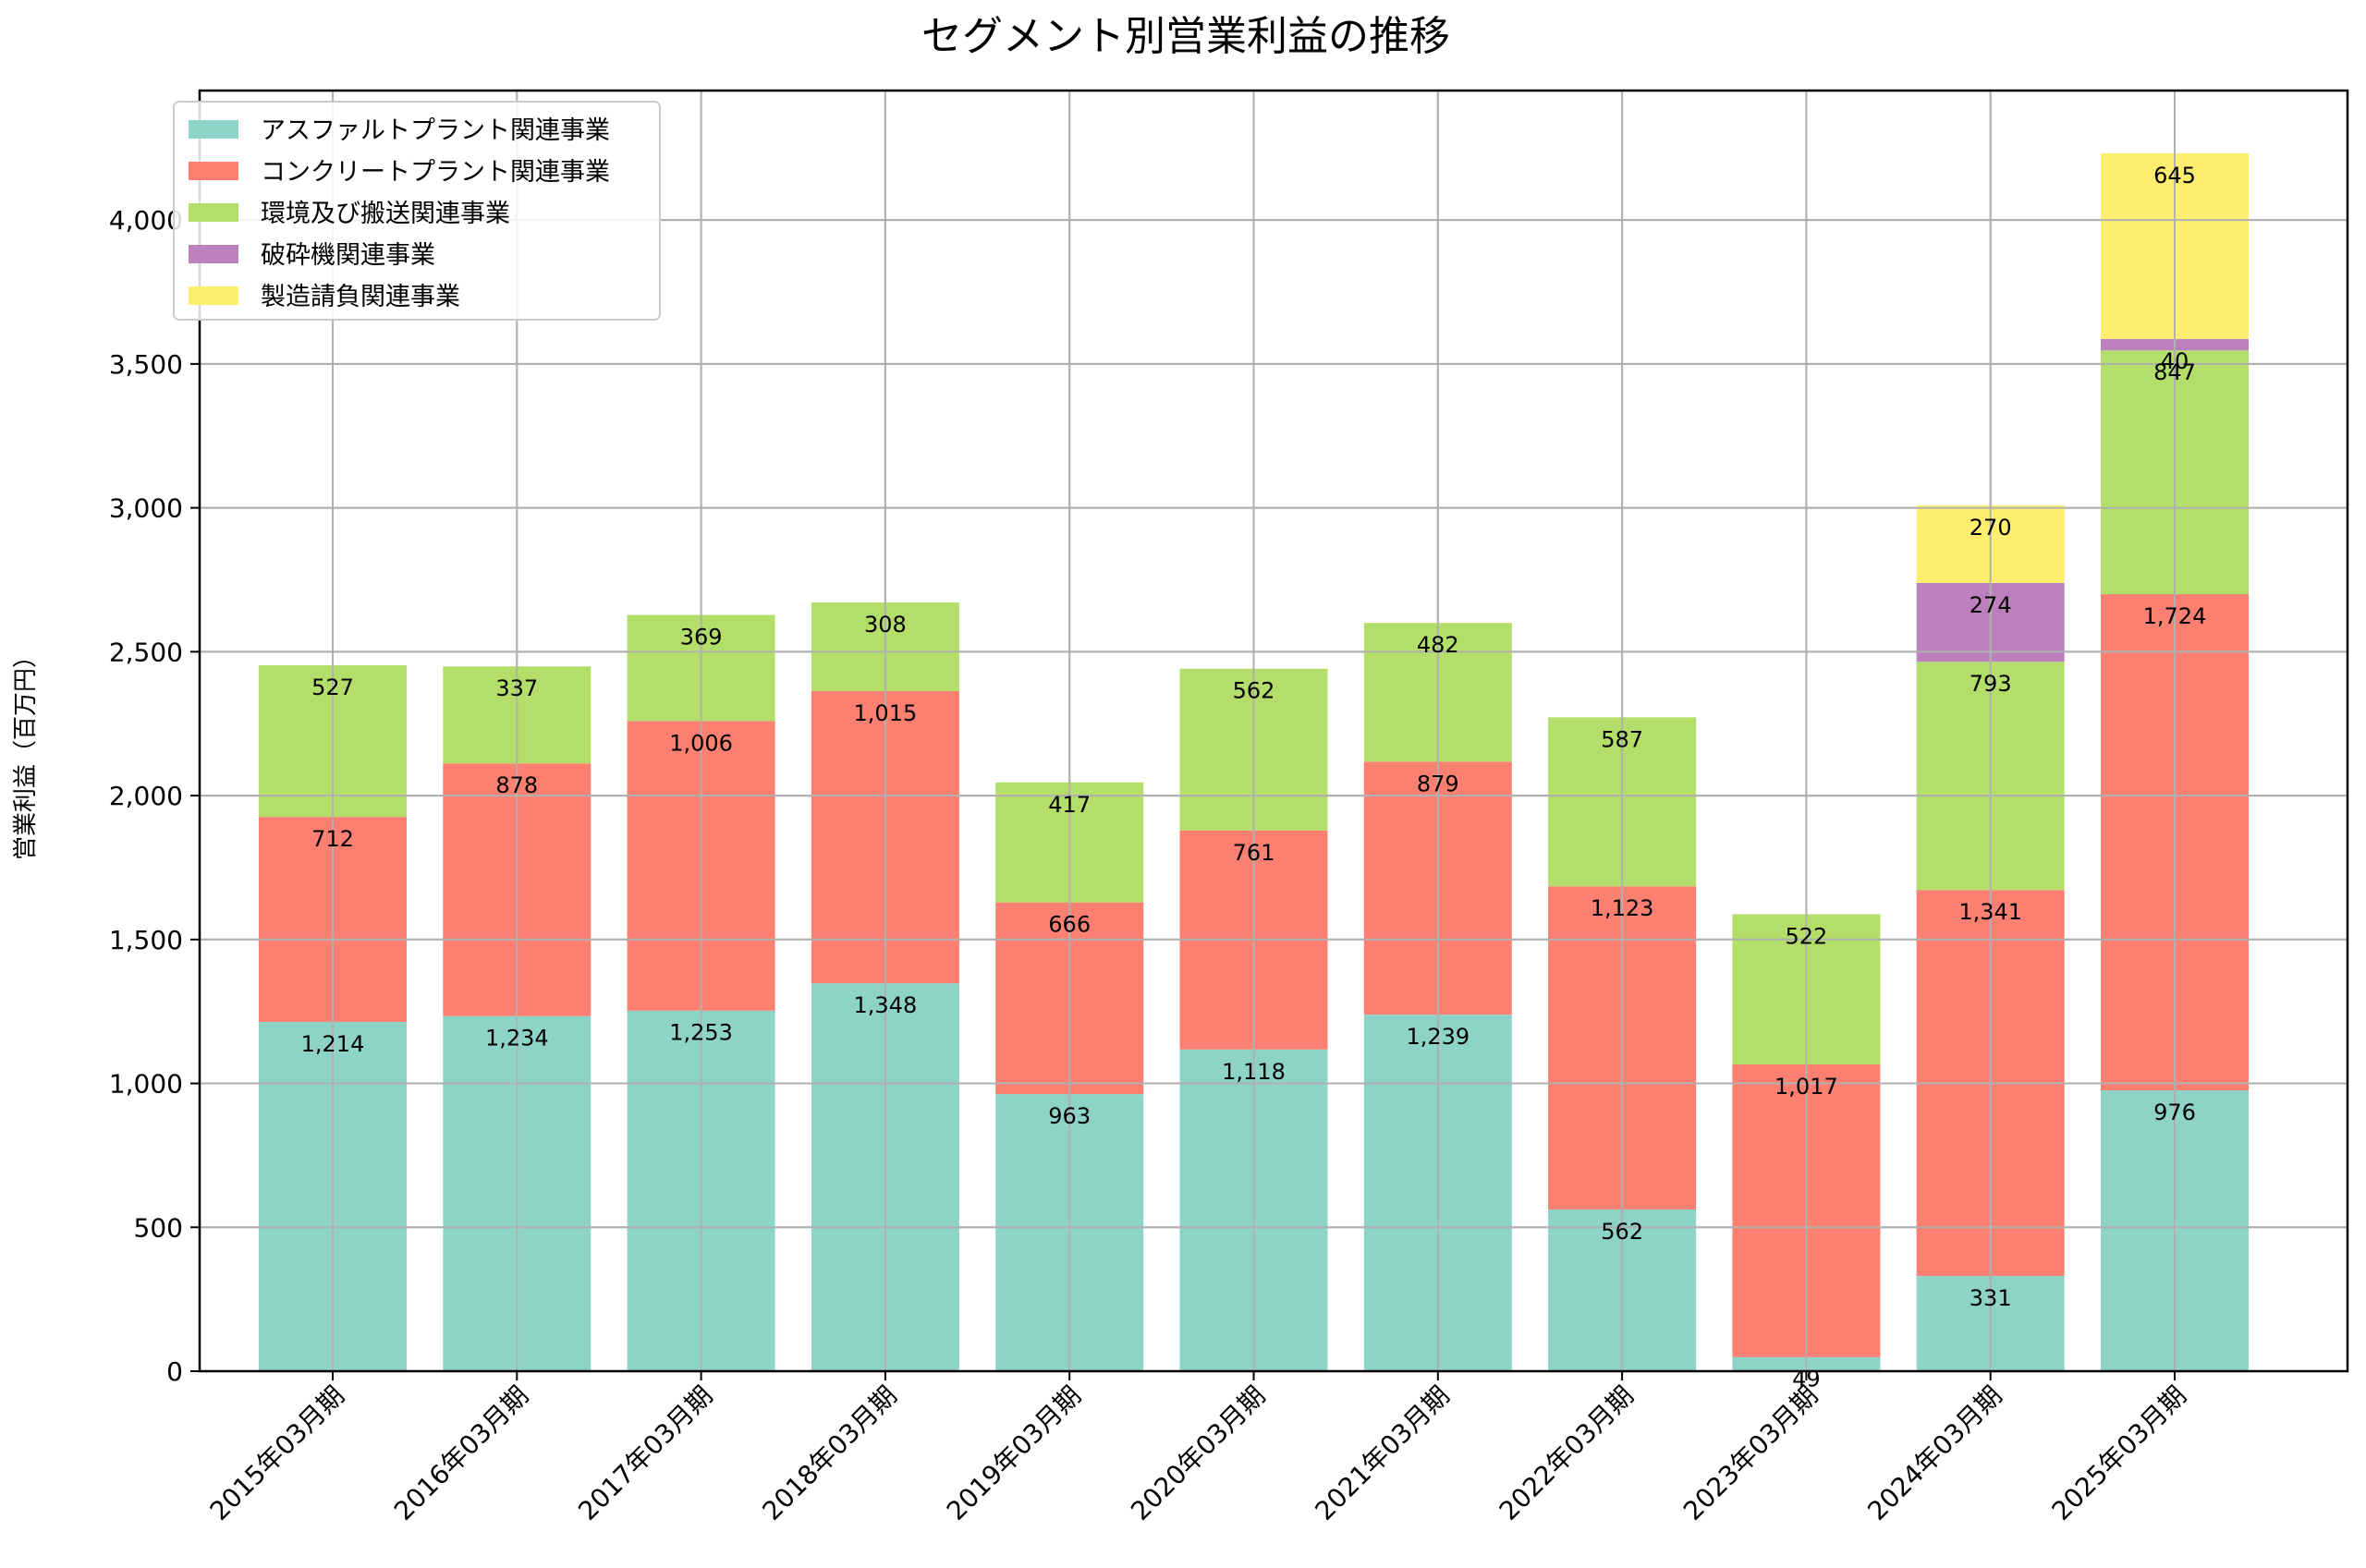 Image resolution: width=2366 pixels, height=1568 pixels. Describe the element at coordinates (461, 1453) in the screenshot. I see `x-tick-label: 2016年03月期` at that location.